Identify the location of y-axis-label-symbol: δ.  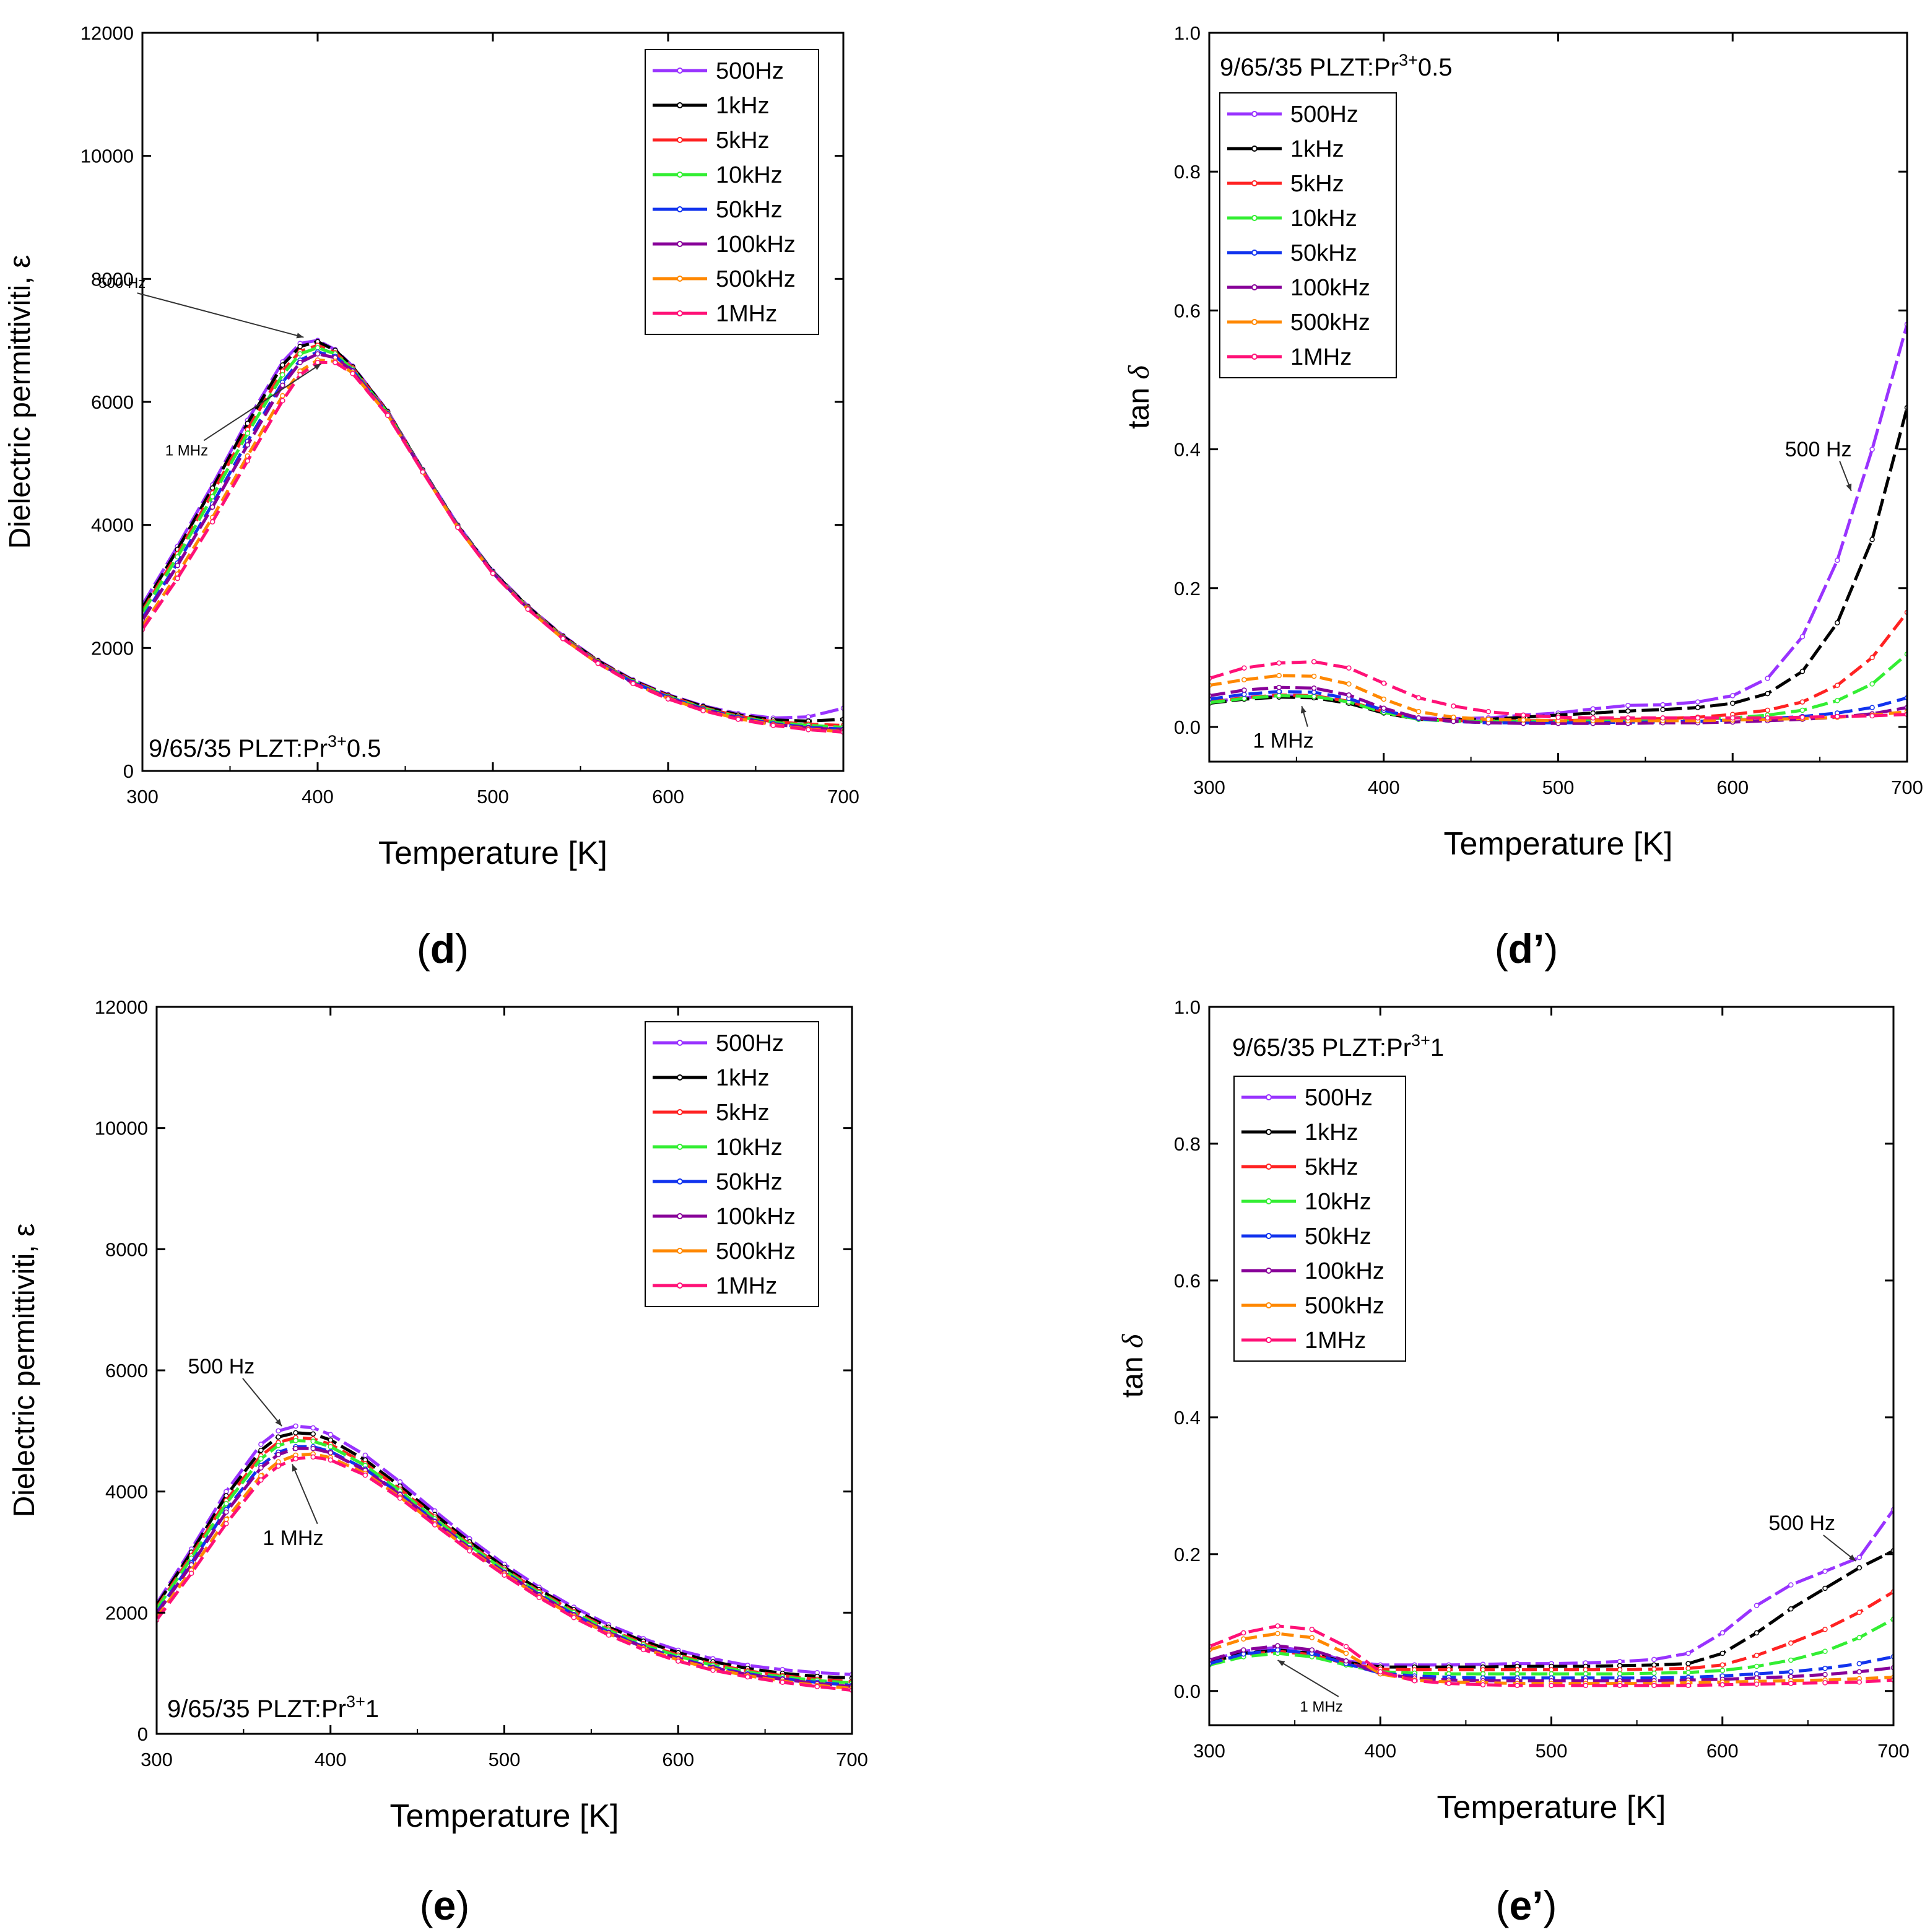
(1132, 1341).